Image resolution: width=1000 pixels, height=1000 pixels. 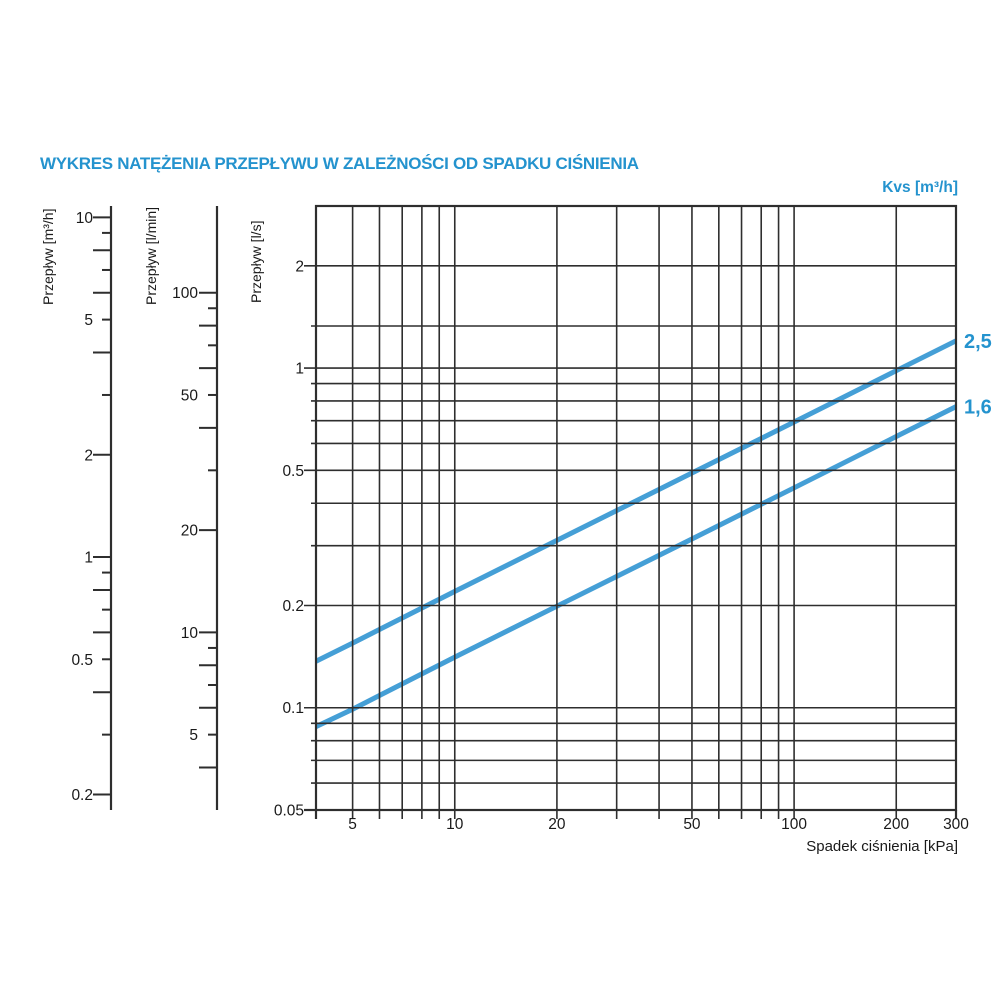 I want to click on x-axis-title: Spadek ciśnienia [kPa], so click(x=882, y=846).